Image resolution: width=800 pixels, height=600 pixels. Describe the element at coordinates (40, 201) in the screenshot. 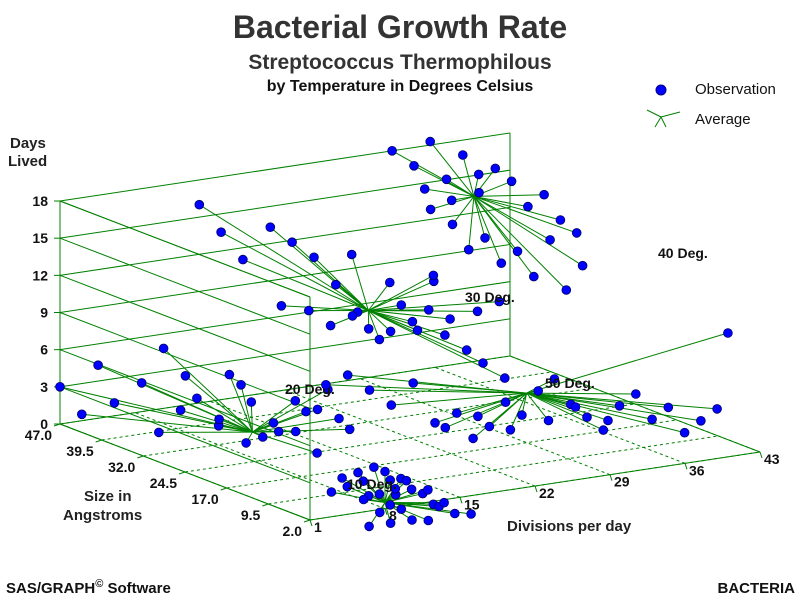

I see `z-tick-label: 18` at that location.